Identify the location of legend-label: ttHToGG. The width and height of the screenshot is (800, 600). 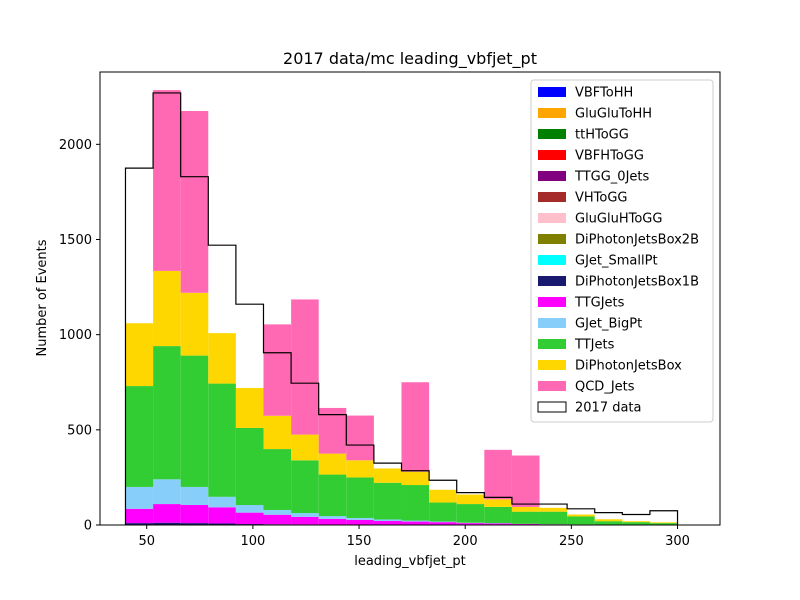
(602, 135).